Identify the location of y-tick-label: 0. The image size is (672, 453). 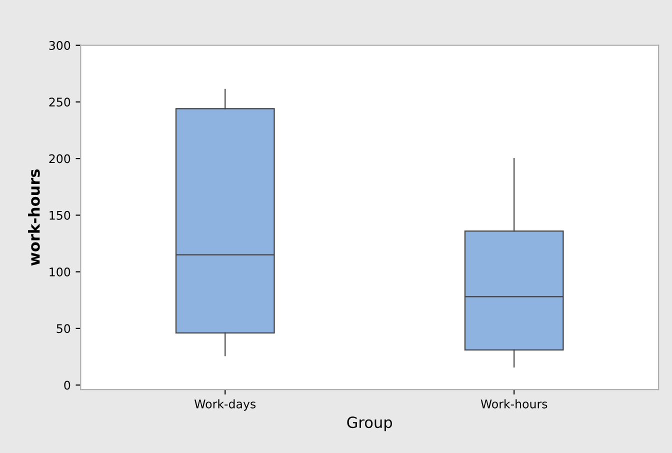
(67, 385).